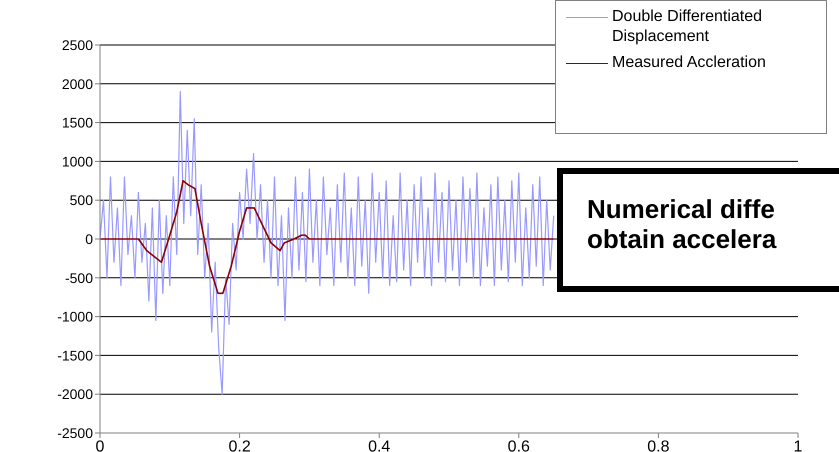  Describe the element at coordinates (658, 445) in the screenshot. I see `x-tick-label: 0.8` at that location.